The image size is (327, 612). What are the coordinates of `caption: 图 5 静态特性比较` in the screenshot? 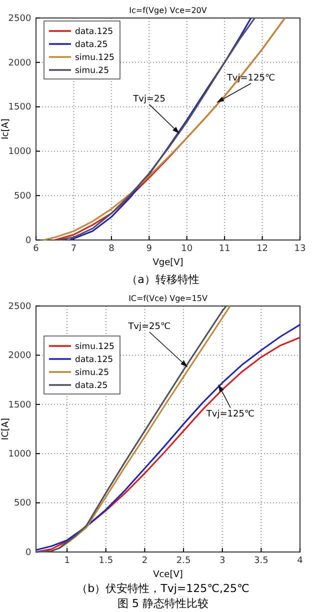 It's located at (163, 603).